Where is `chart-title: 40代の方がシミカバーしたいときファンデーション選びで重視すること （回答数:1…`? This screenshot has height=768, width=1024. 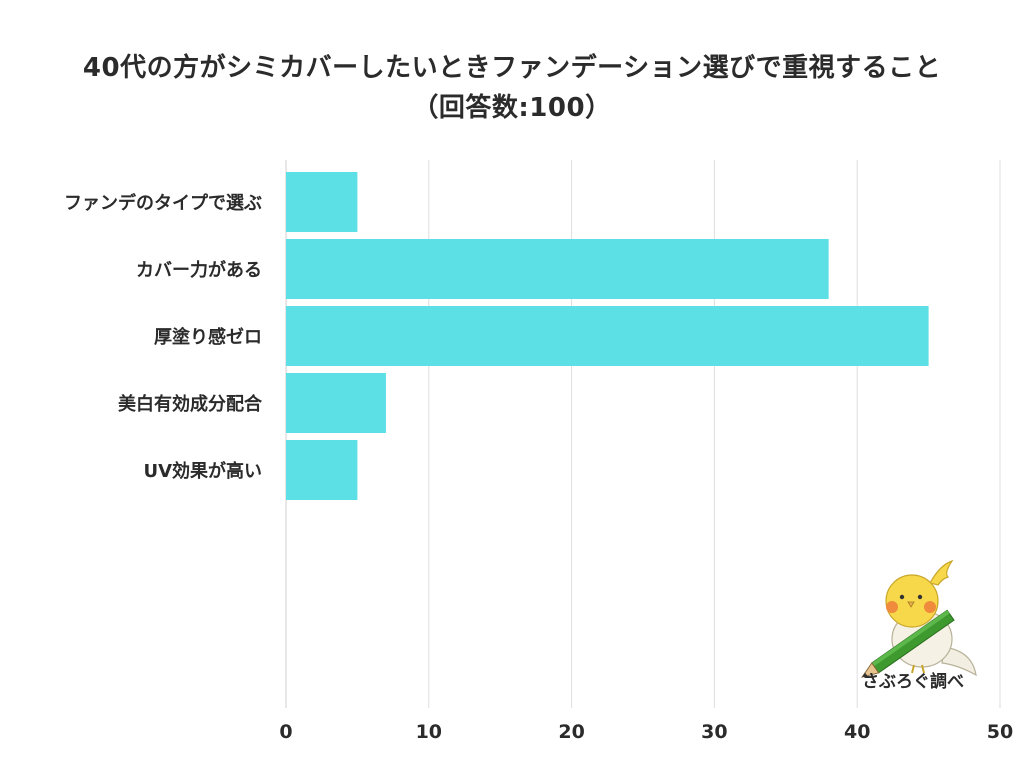 chart-title: 40代の方がシミカバーしたいときファンデーション選びで重視すること （回答数:1… is located at coordinates (512, 88).